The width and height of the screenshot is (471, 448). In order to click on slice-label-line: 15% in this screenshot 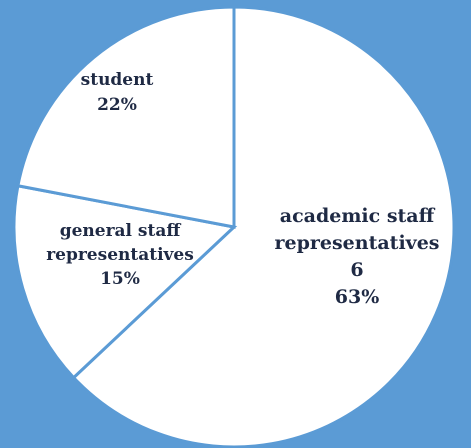, I will do `click(120, 279)`.